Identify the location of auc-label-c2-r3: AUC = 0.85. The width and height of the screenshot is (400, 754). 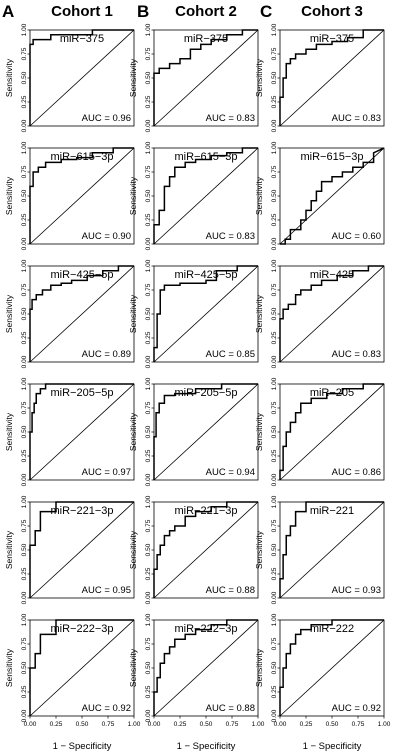
(230, 354).